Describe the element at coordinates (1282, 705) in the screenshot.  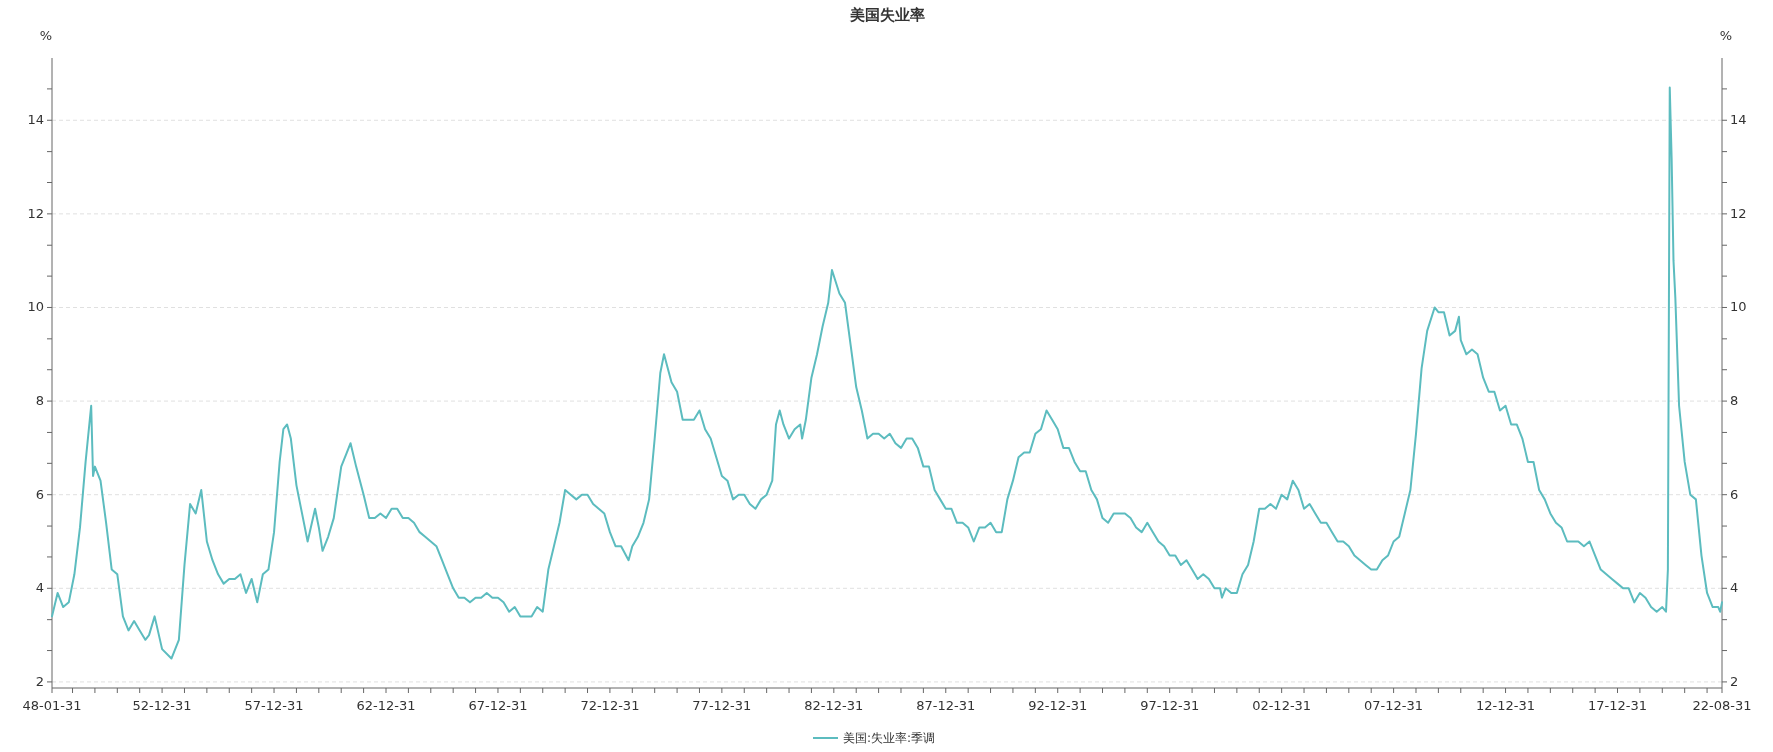
I see `x-tick-label: 02-12-31` at that location.